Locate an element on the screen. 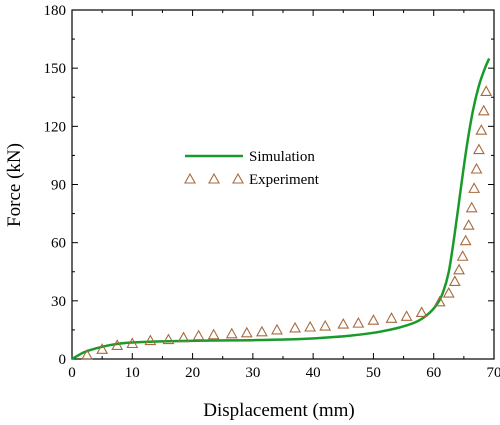  legend-experiment-markers is located at coordinates (214, 178).